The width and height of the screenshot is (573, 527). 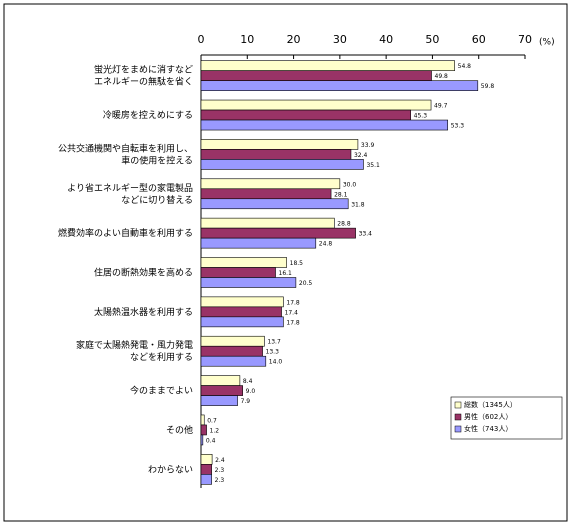 What do you see at coordinates (441, 106) in the screenshot?
I see `value-label: 49.7` at bounding box center [441, 106].